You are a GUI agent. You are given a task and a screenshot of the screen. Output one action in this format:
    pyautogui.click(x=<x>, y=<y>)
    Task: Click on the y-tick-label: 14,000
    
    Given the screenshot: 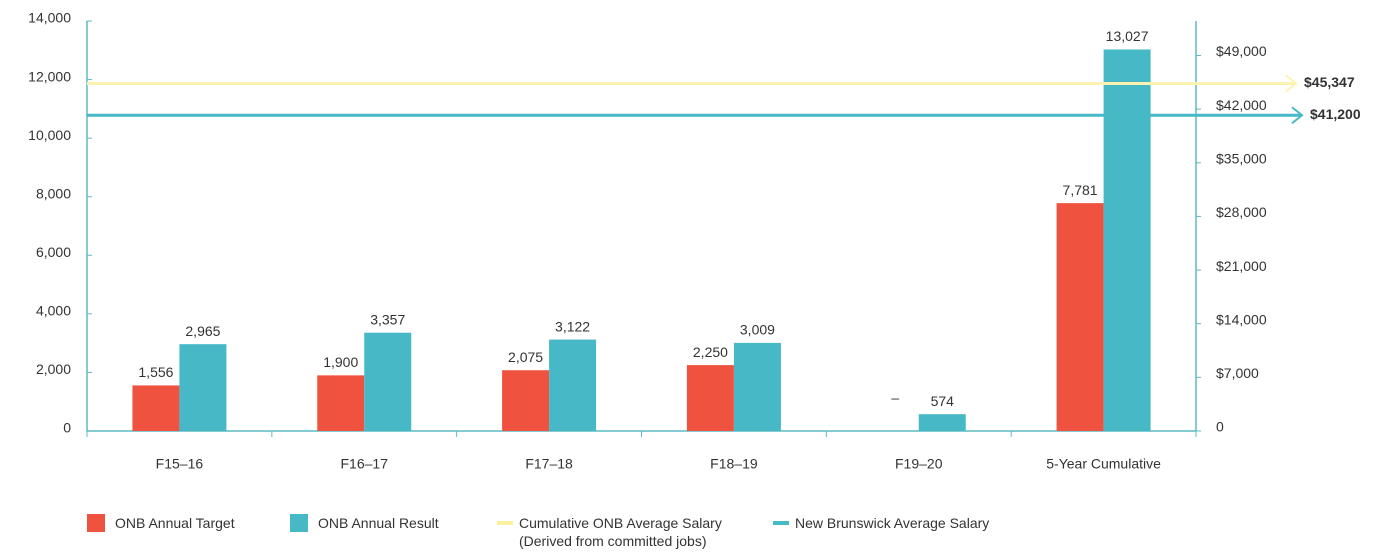 What is the action you would take?
    pyautogui.click(x=49, y=18)
    